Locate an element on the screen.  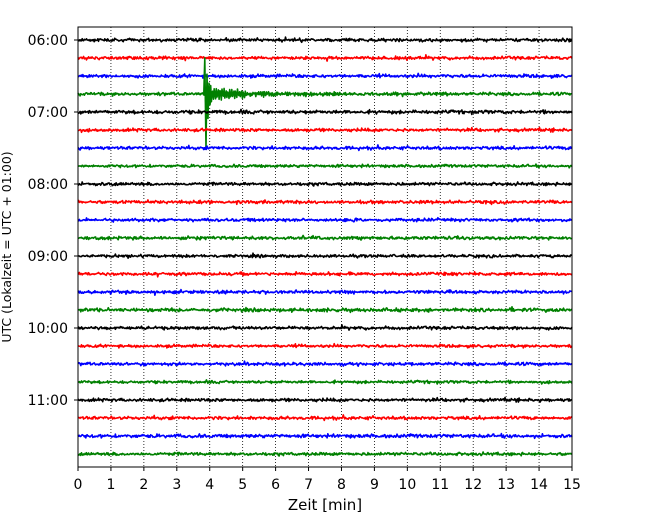
y-tick-label-09:00: 09:00 is located at coordinates (48, 257).